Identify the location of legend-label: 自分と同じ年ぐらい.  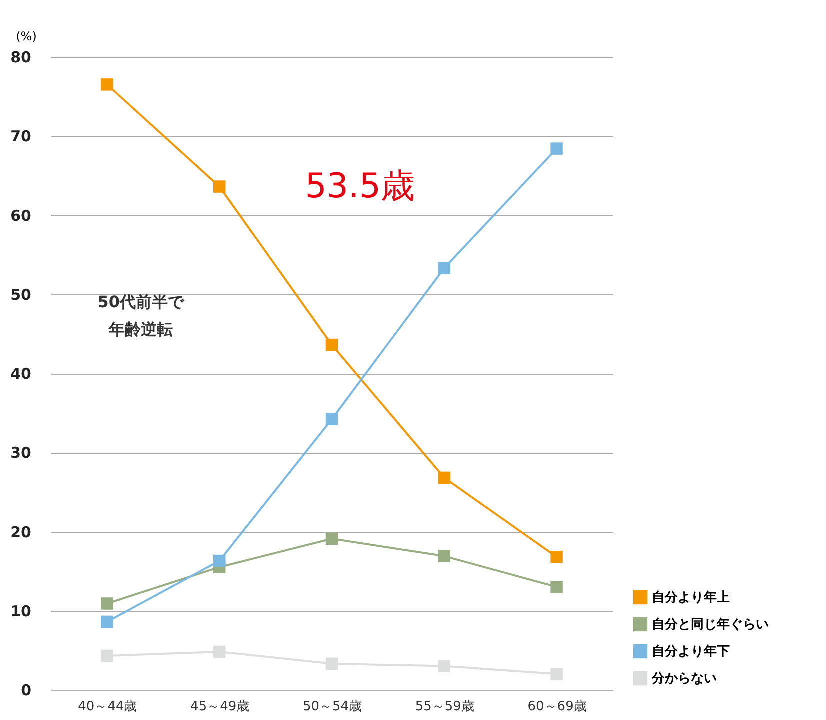
(710, 625).